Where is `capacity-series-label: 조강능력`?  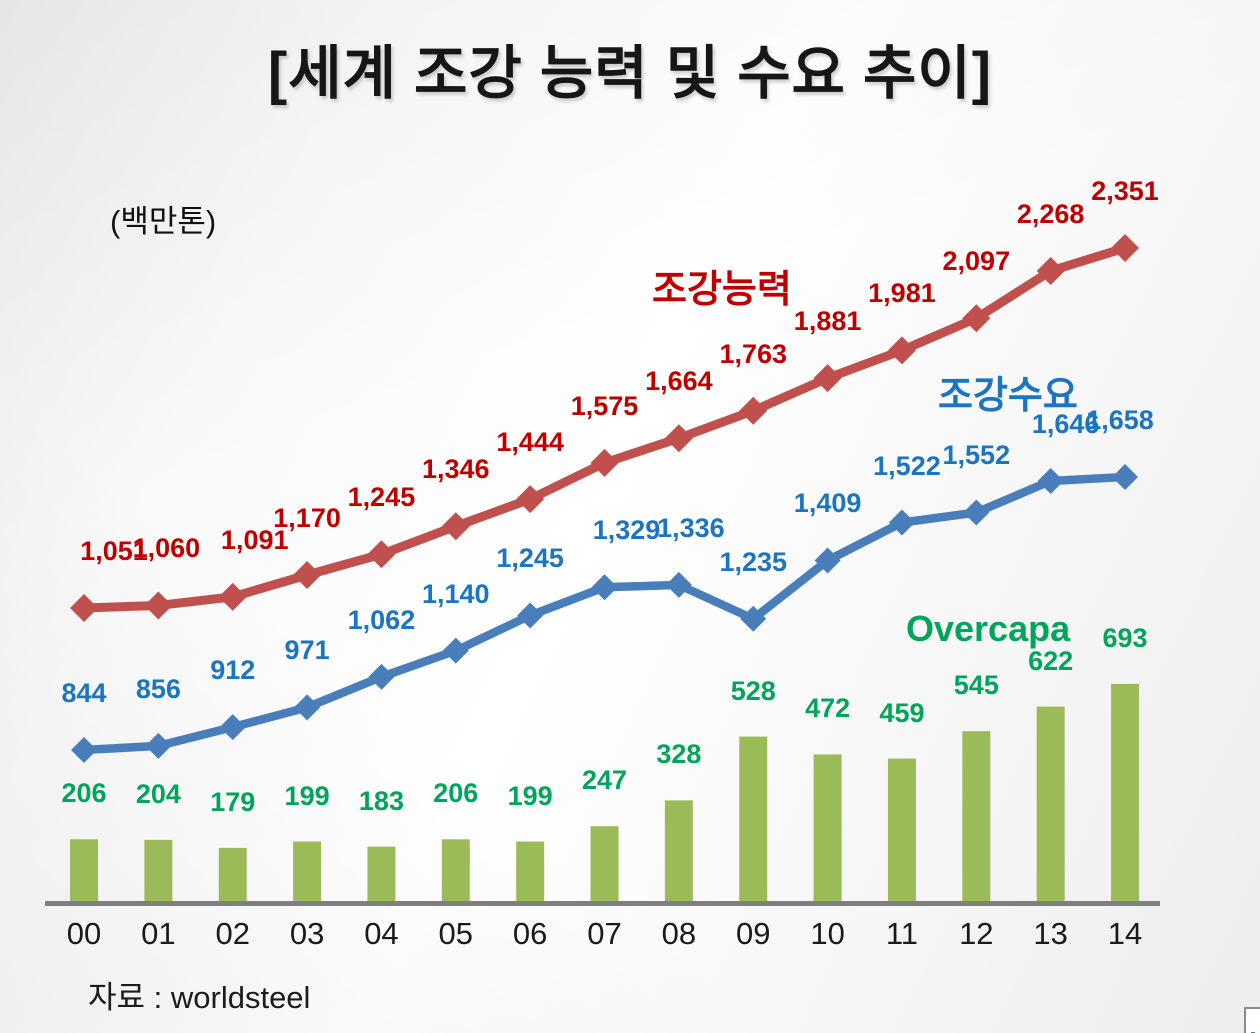
capacity-series-label: 조강능력 is located at coordinates (722, 290).